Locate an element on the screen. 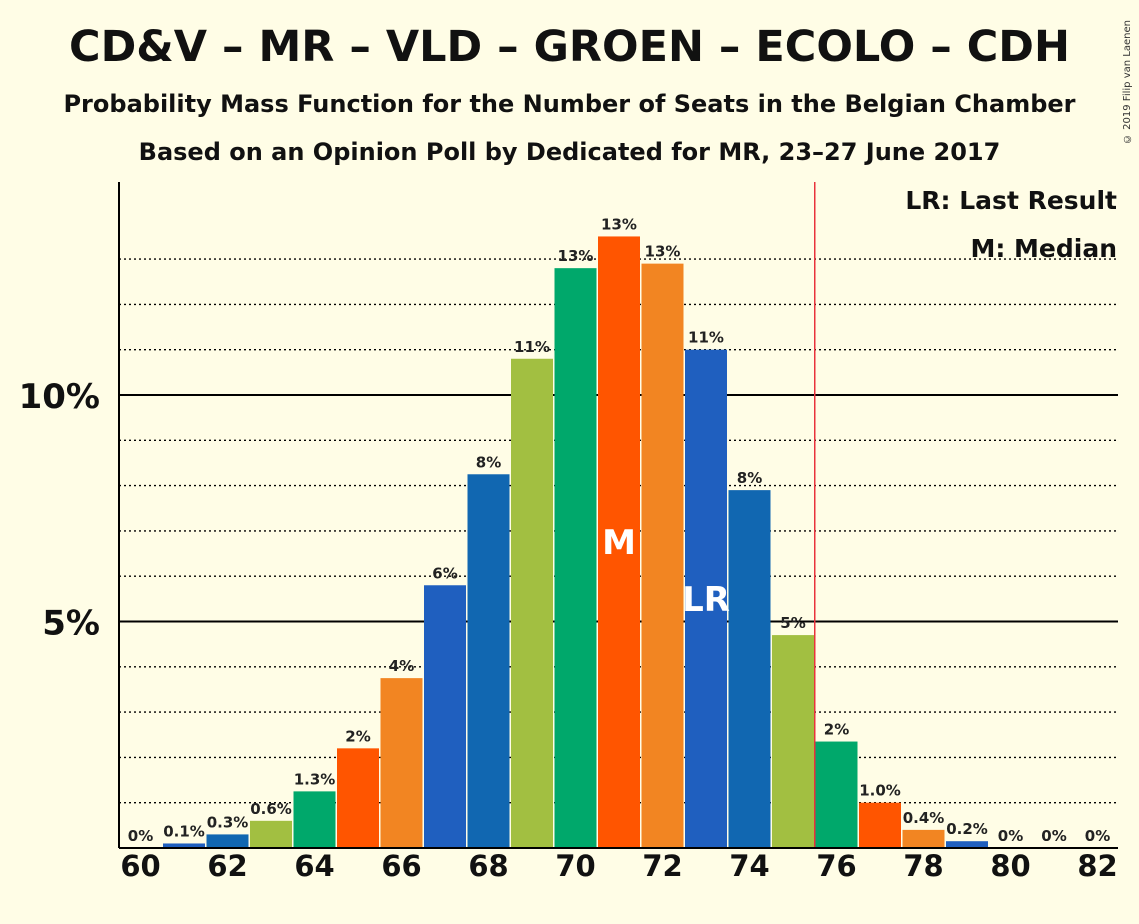 The width and height of the screenshot is (1139, 924). value-label-66: 4% is located at coordinates (401, 666).